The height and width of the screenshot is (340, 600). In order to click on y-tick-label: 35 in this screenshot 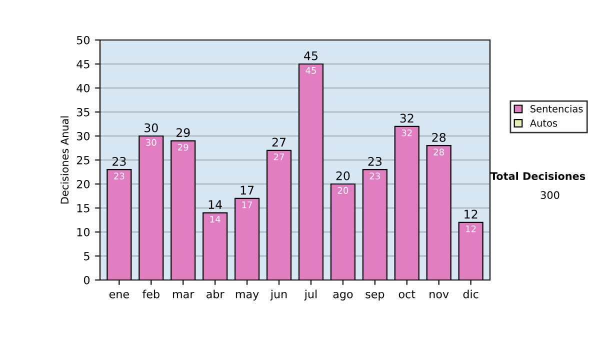, I will do `click(83, 112)`.